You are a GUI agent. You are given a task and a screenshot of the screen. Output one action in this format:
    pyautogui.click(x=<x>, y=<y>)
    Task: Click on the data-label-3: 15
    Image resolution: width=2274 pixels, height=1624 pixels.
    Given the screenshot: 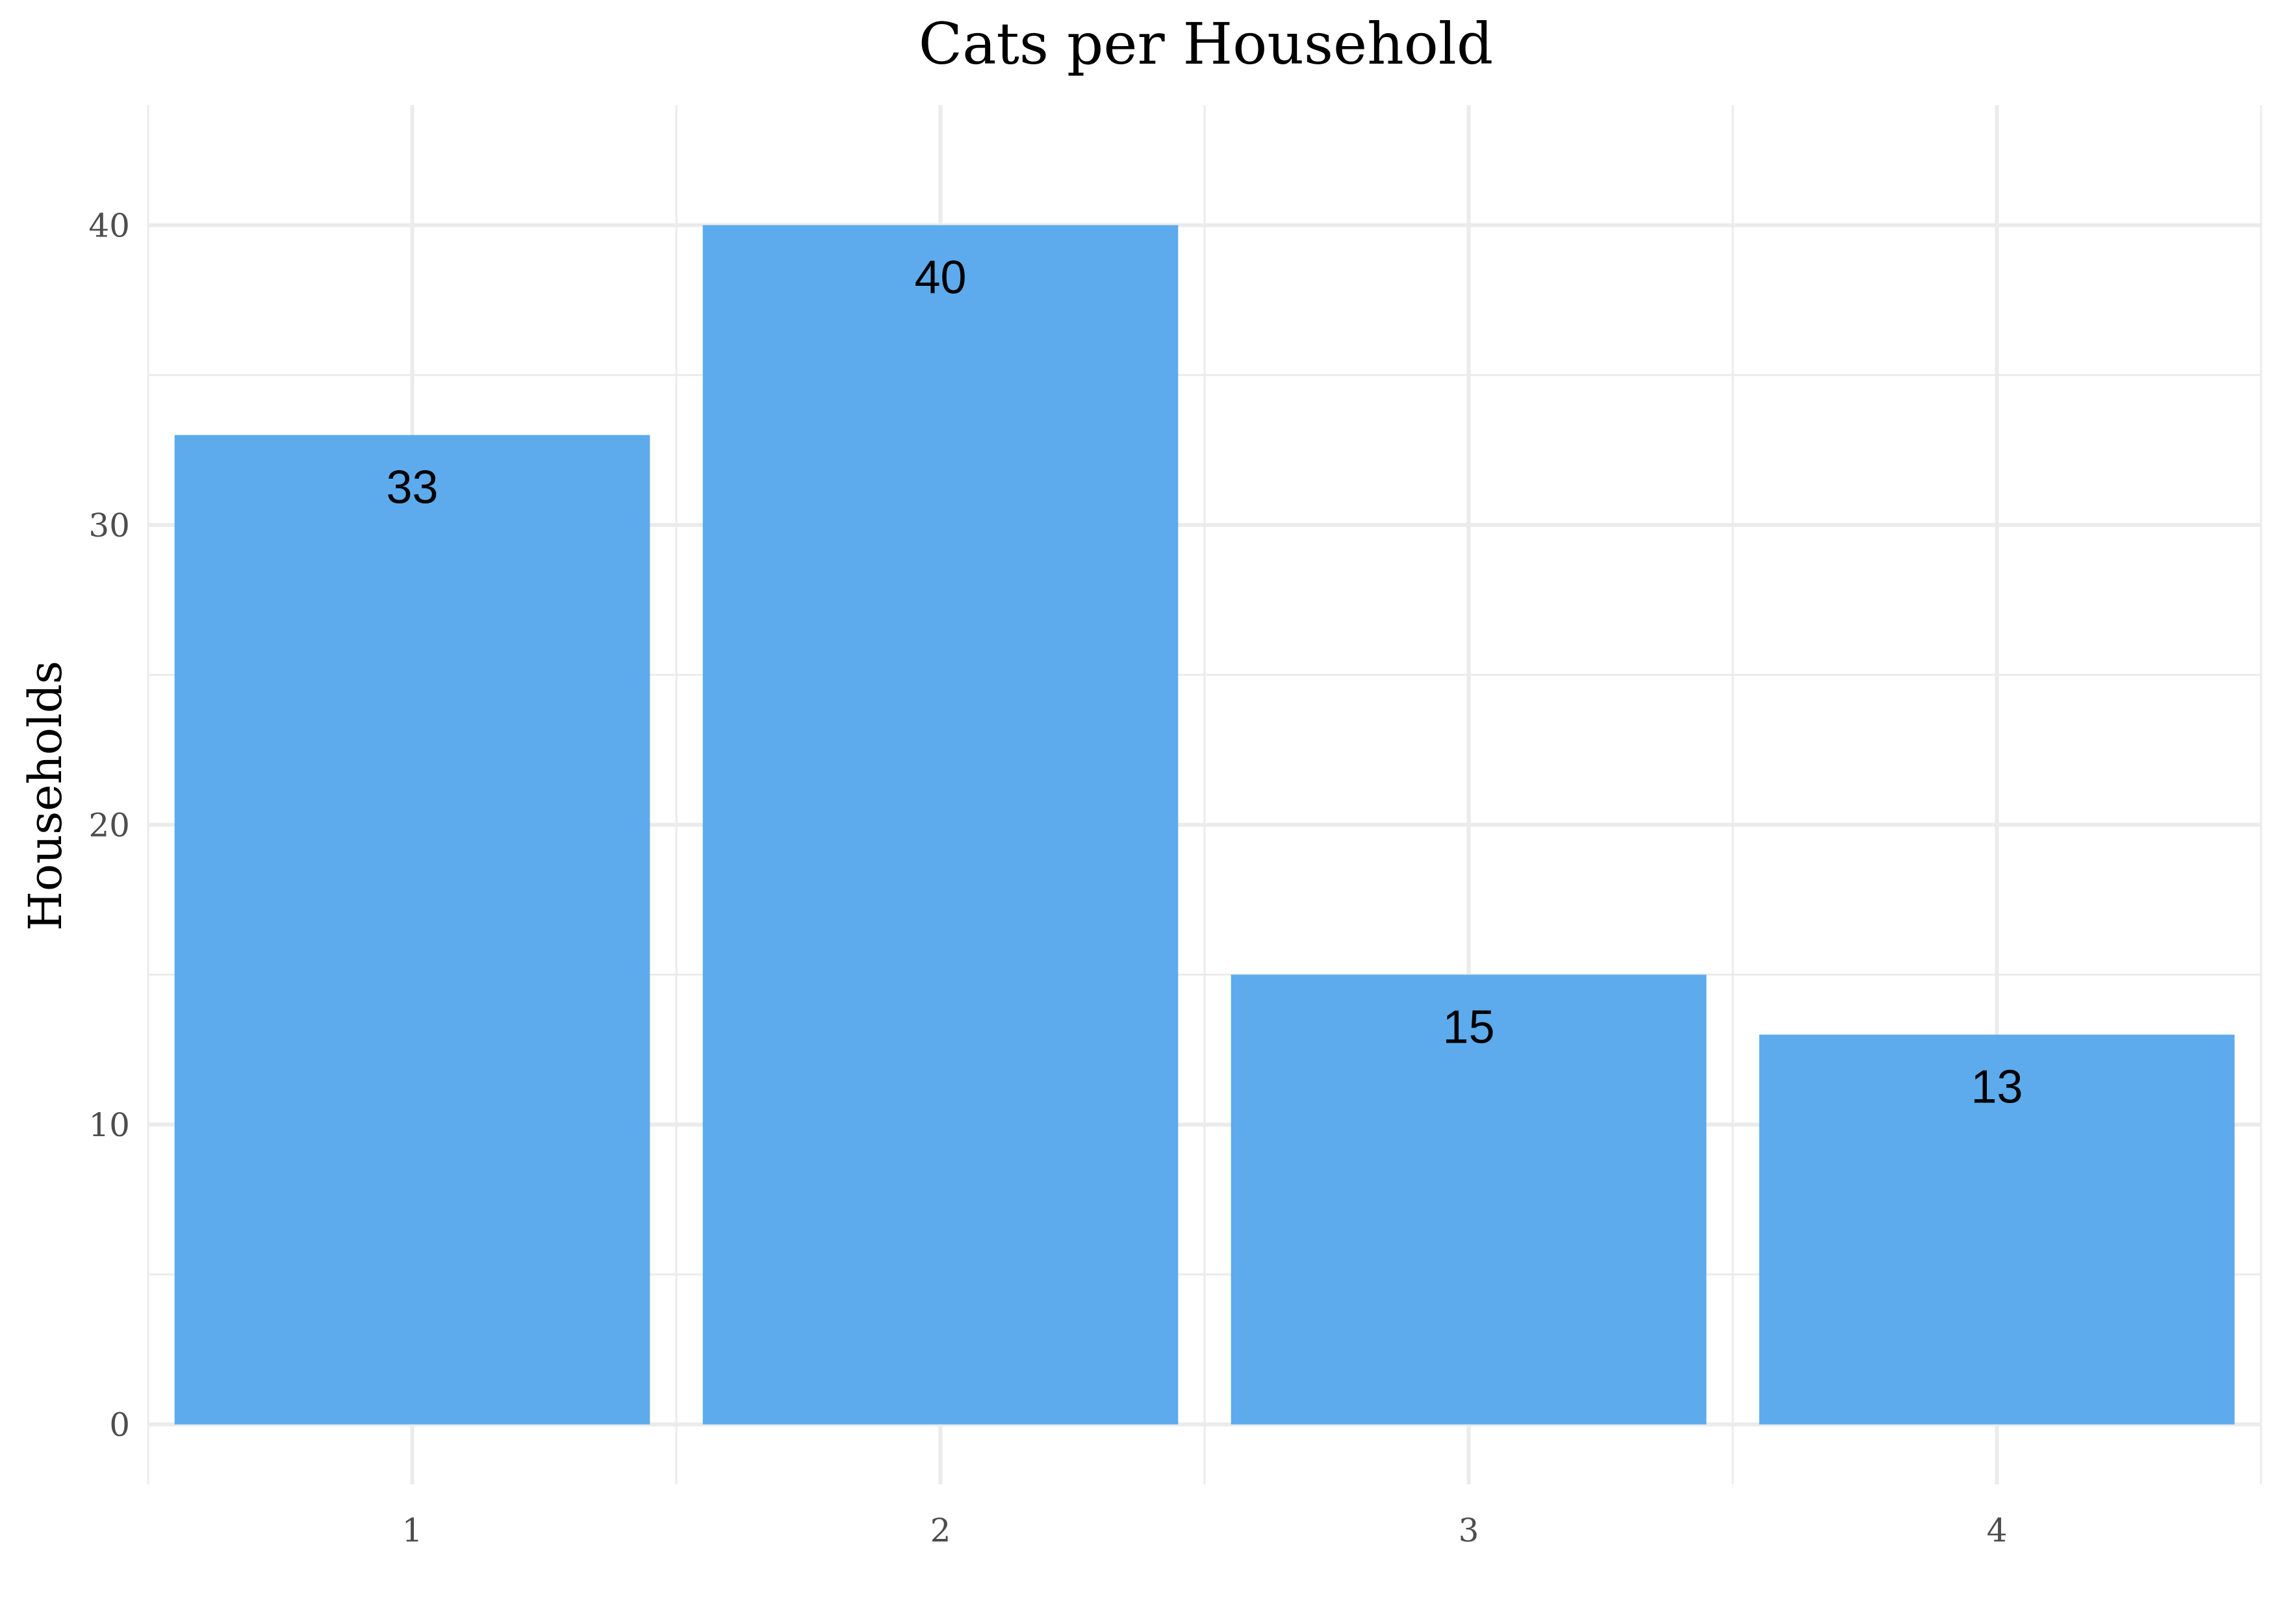 What is the action you would take?
    pyautogui.click(x=1468, y=1027)
    